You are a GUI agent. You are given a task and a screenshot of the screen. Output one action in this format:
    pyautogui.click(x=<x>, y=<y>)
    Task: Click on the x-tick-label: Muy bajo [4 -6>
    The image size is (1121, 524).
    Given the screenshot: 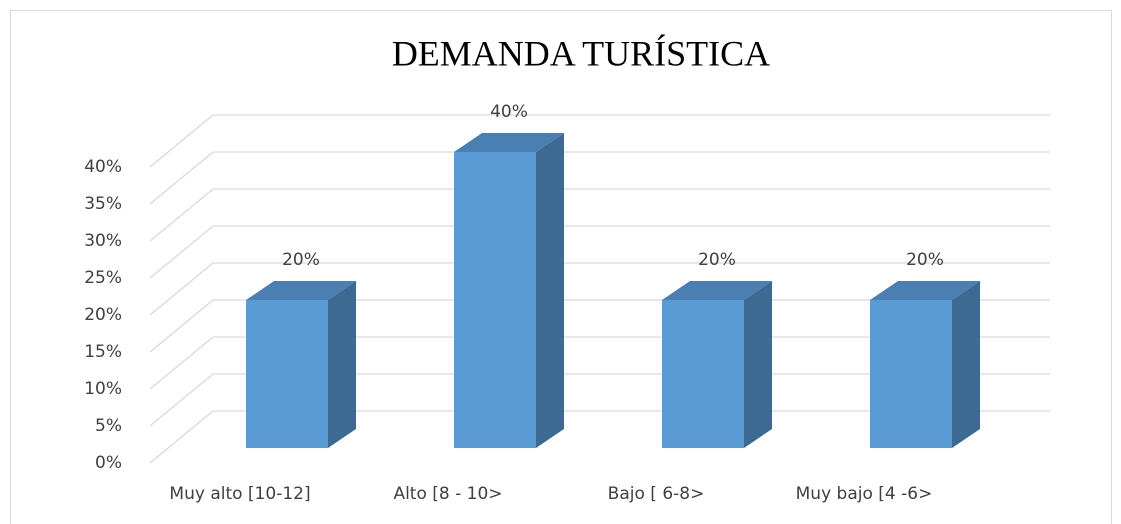 What is the action you would take?
    pyautogui.click(x=864, y=494)
    